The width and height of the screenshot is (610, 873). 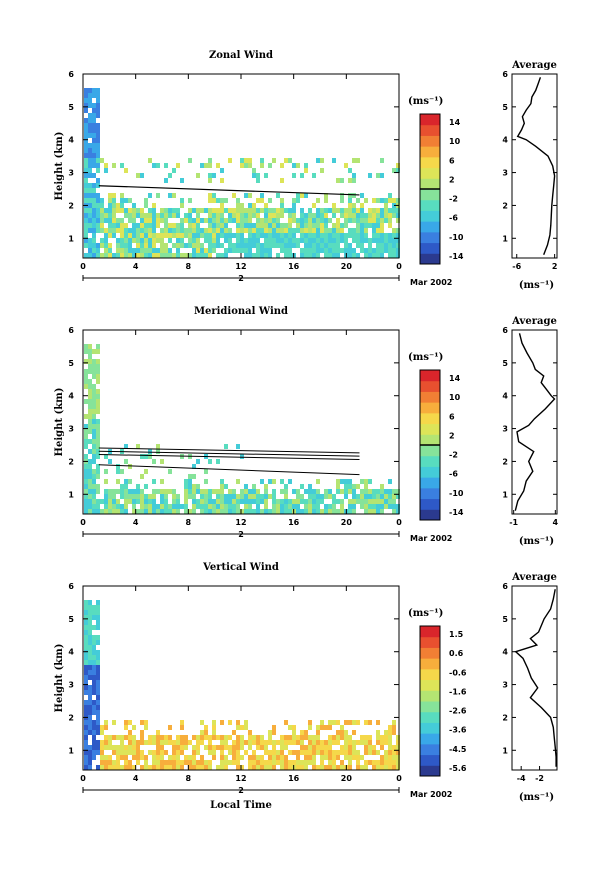 I want to click on heatmap-cells, so click(x=242, y=173).